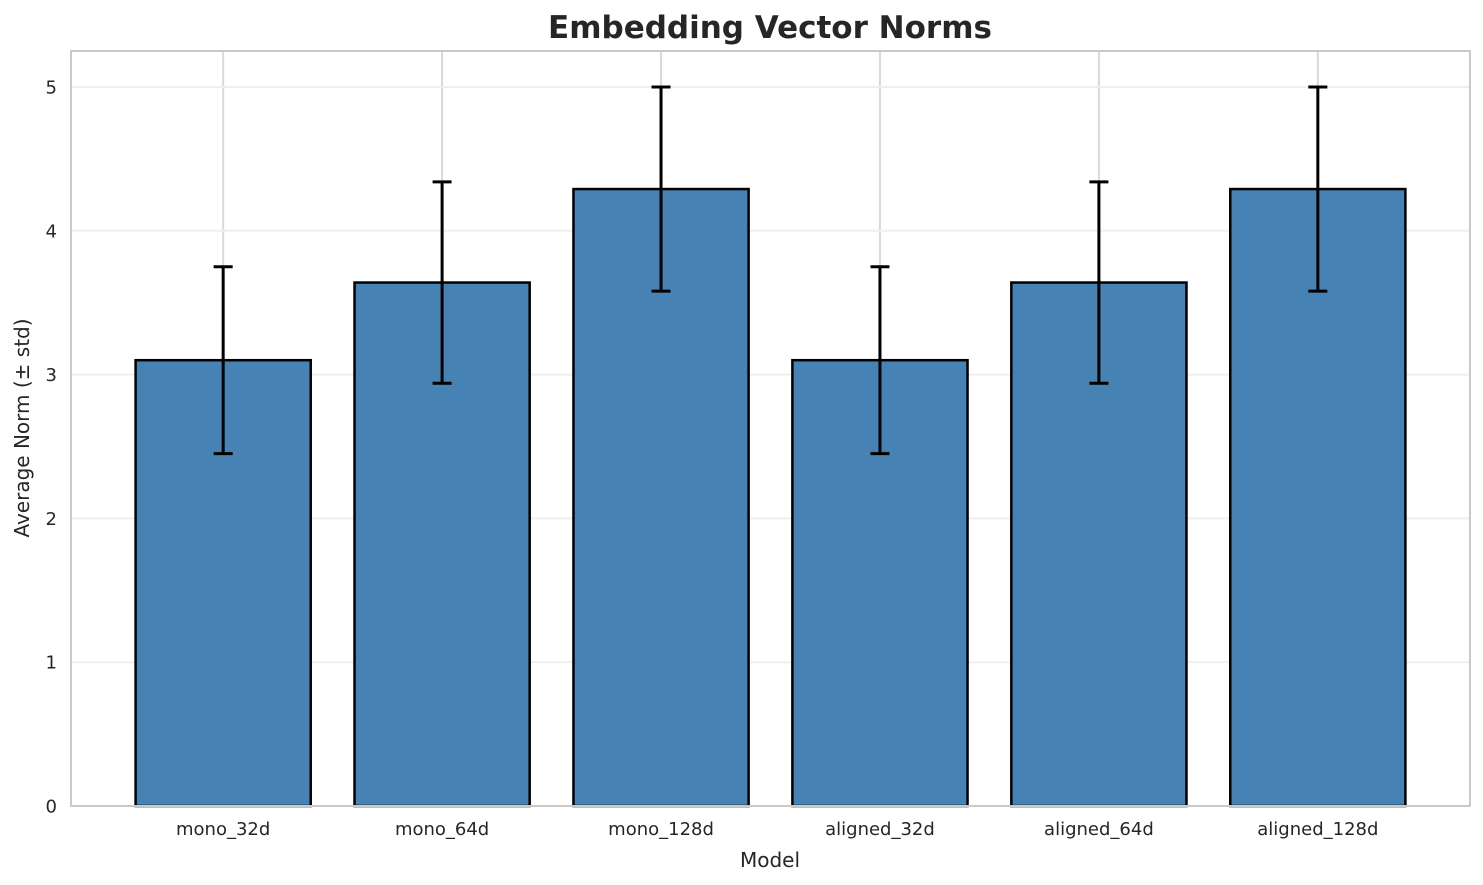  Describe the element at coordinates (442, 829) in the screenshot. I see `x-tick-label: mono_64d` at that location.